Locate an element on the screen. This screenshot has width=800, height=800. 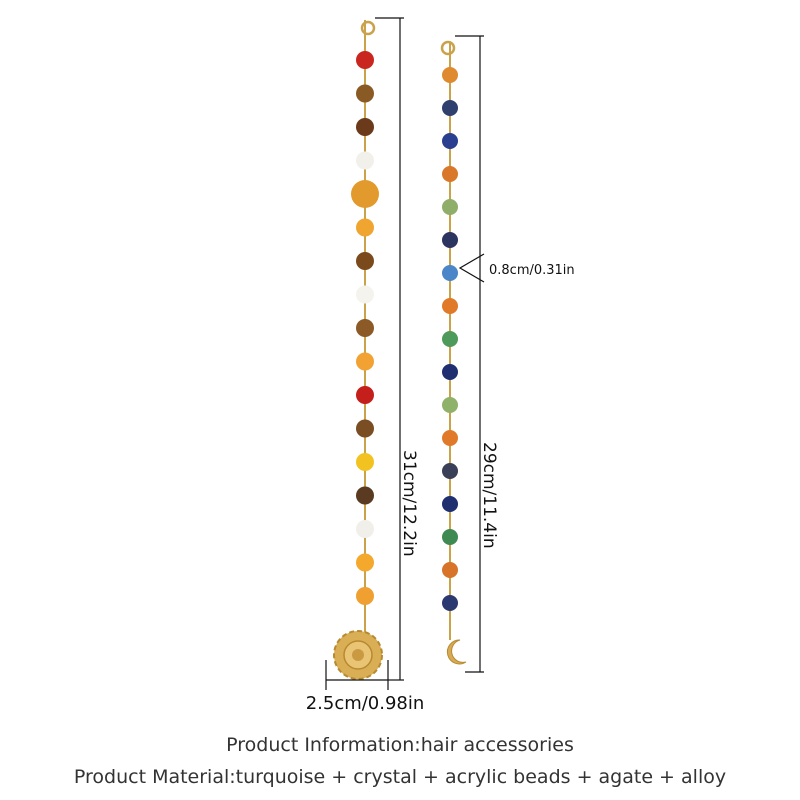
sun-charm is located at coordinates (358, 655).